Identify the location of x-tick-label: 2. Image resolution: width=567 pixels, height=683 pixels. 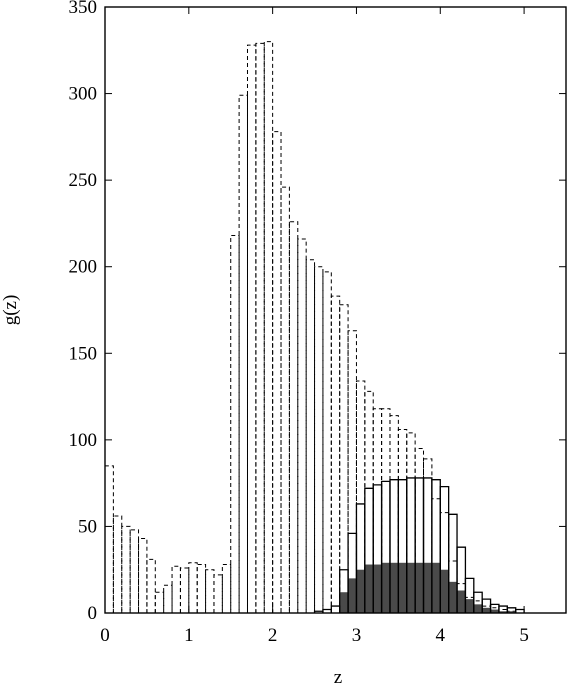
(273, 635).